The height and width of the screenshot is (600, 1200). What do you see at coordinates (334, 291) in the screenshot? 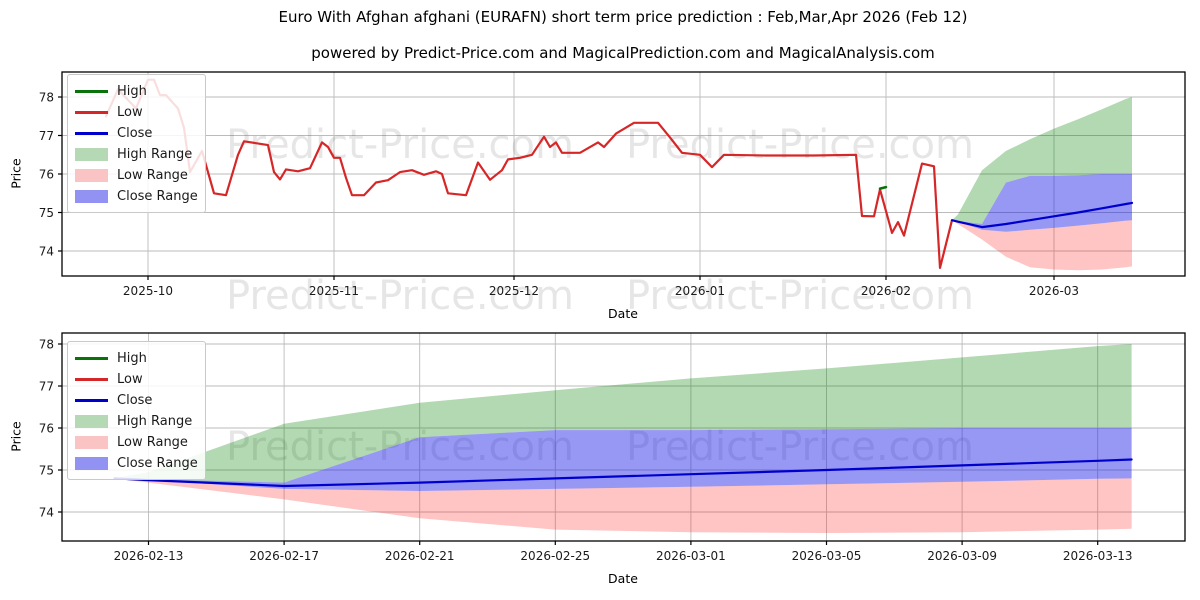
I see `top-x-tick-label: 2025-11` at bounding box center [334, 291].